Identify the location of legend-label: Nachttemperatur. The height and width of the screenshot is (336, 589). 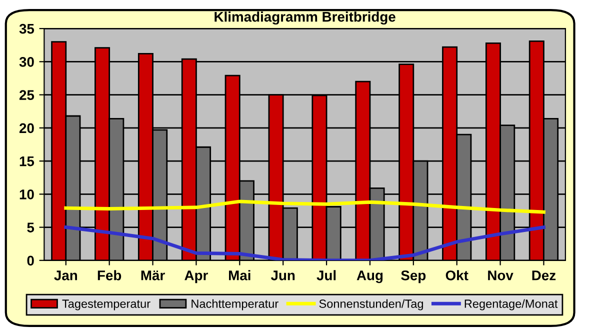
(235, 304).